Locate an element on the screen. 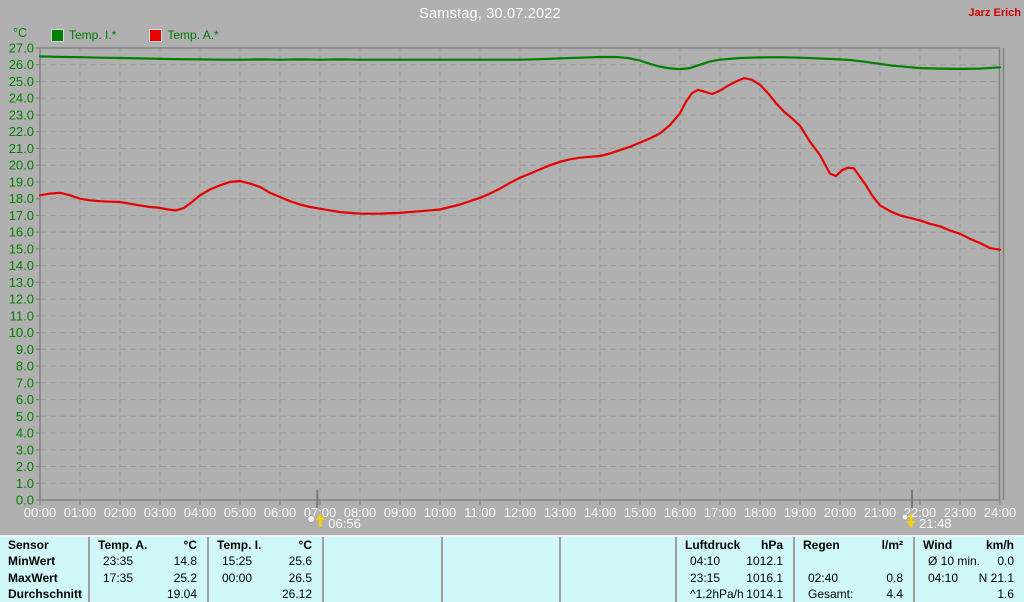 The height and width of the screenshot is (602, 1024). group-header-temp-a: Temp. A. °C is located at coordinates (148, 545).